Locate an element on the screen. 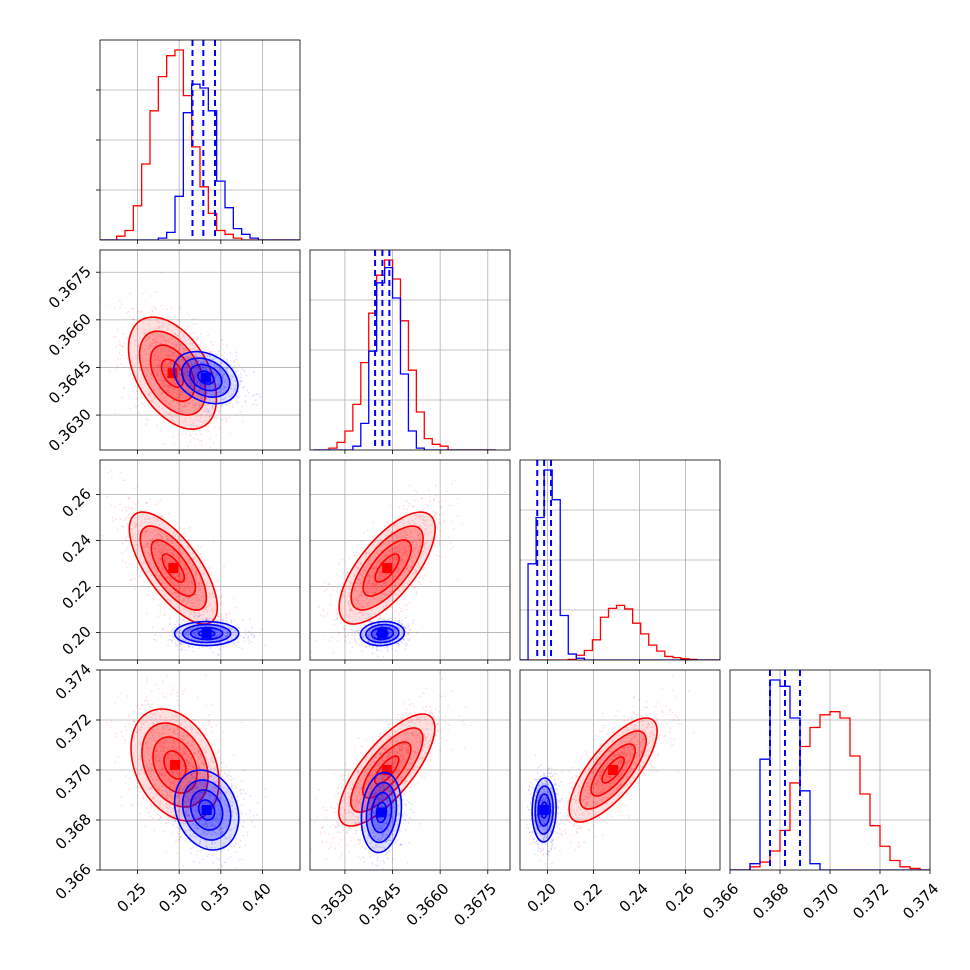  y-tick-label: 0.26 is located at coordinates (76, 503).